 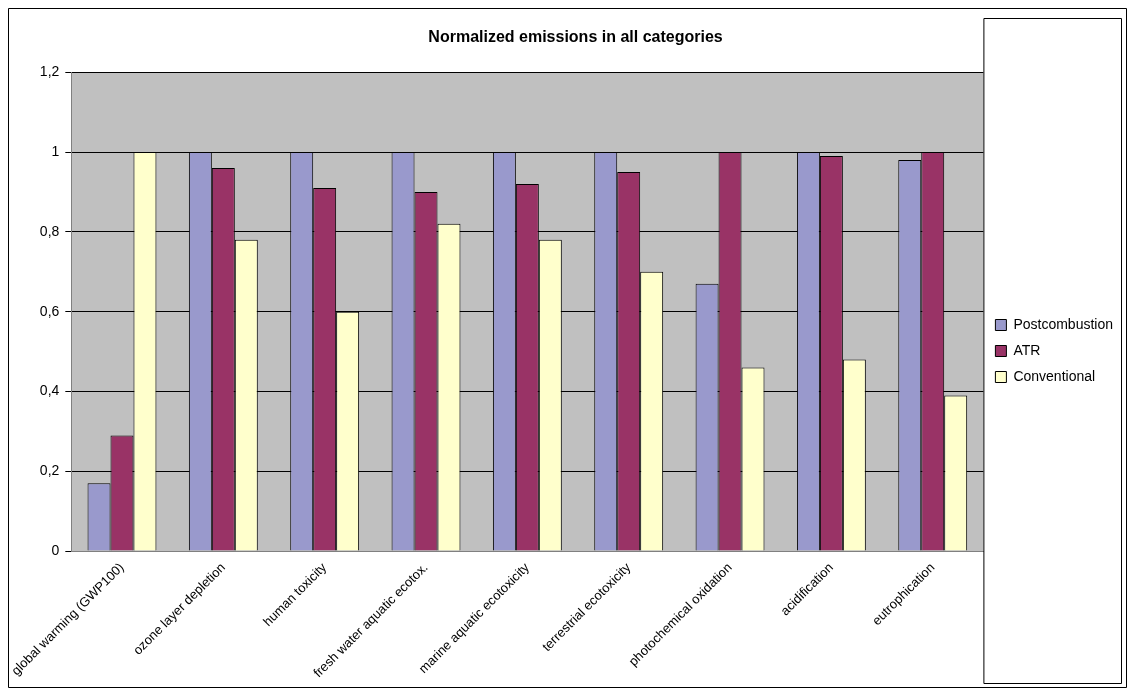 What do you see at coordinates (55, 549) in the screenshot?
I see `y-tick-label: 0` at bounding box center [55, 549].